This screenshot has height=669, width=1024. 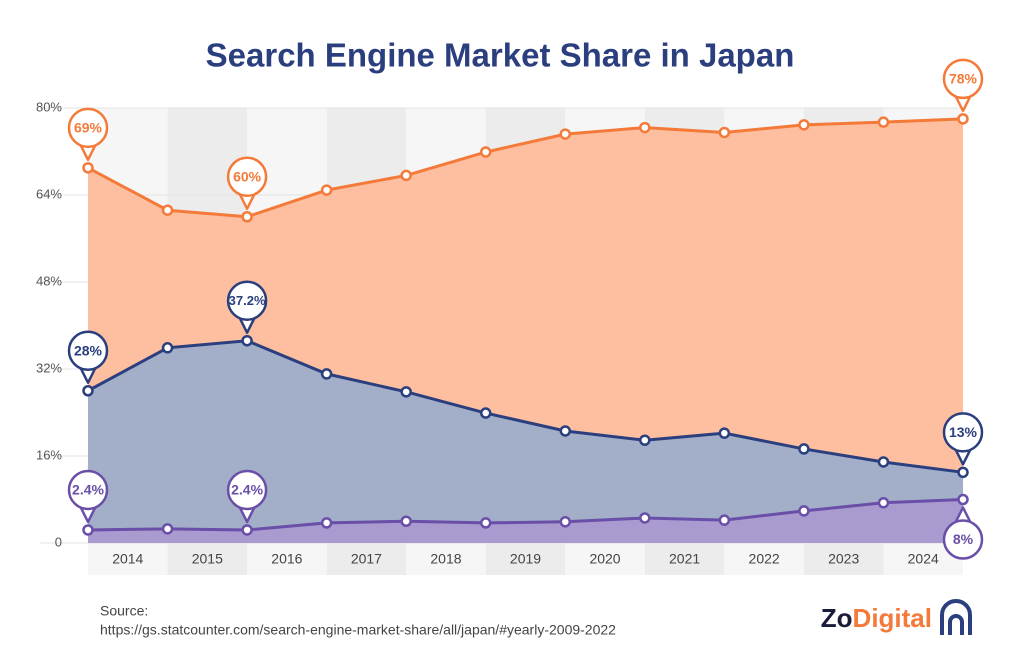 I want to click on x-tick-label: 2015, so click(x=207, y=559).